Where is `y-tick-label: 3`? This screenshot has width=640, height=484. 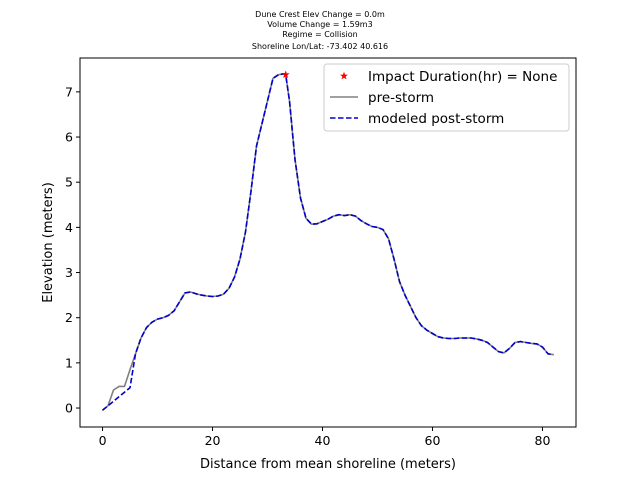 y-tick-label: 3 is located at coordinates (69, 272).